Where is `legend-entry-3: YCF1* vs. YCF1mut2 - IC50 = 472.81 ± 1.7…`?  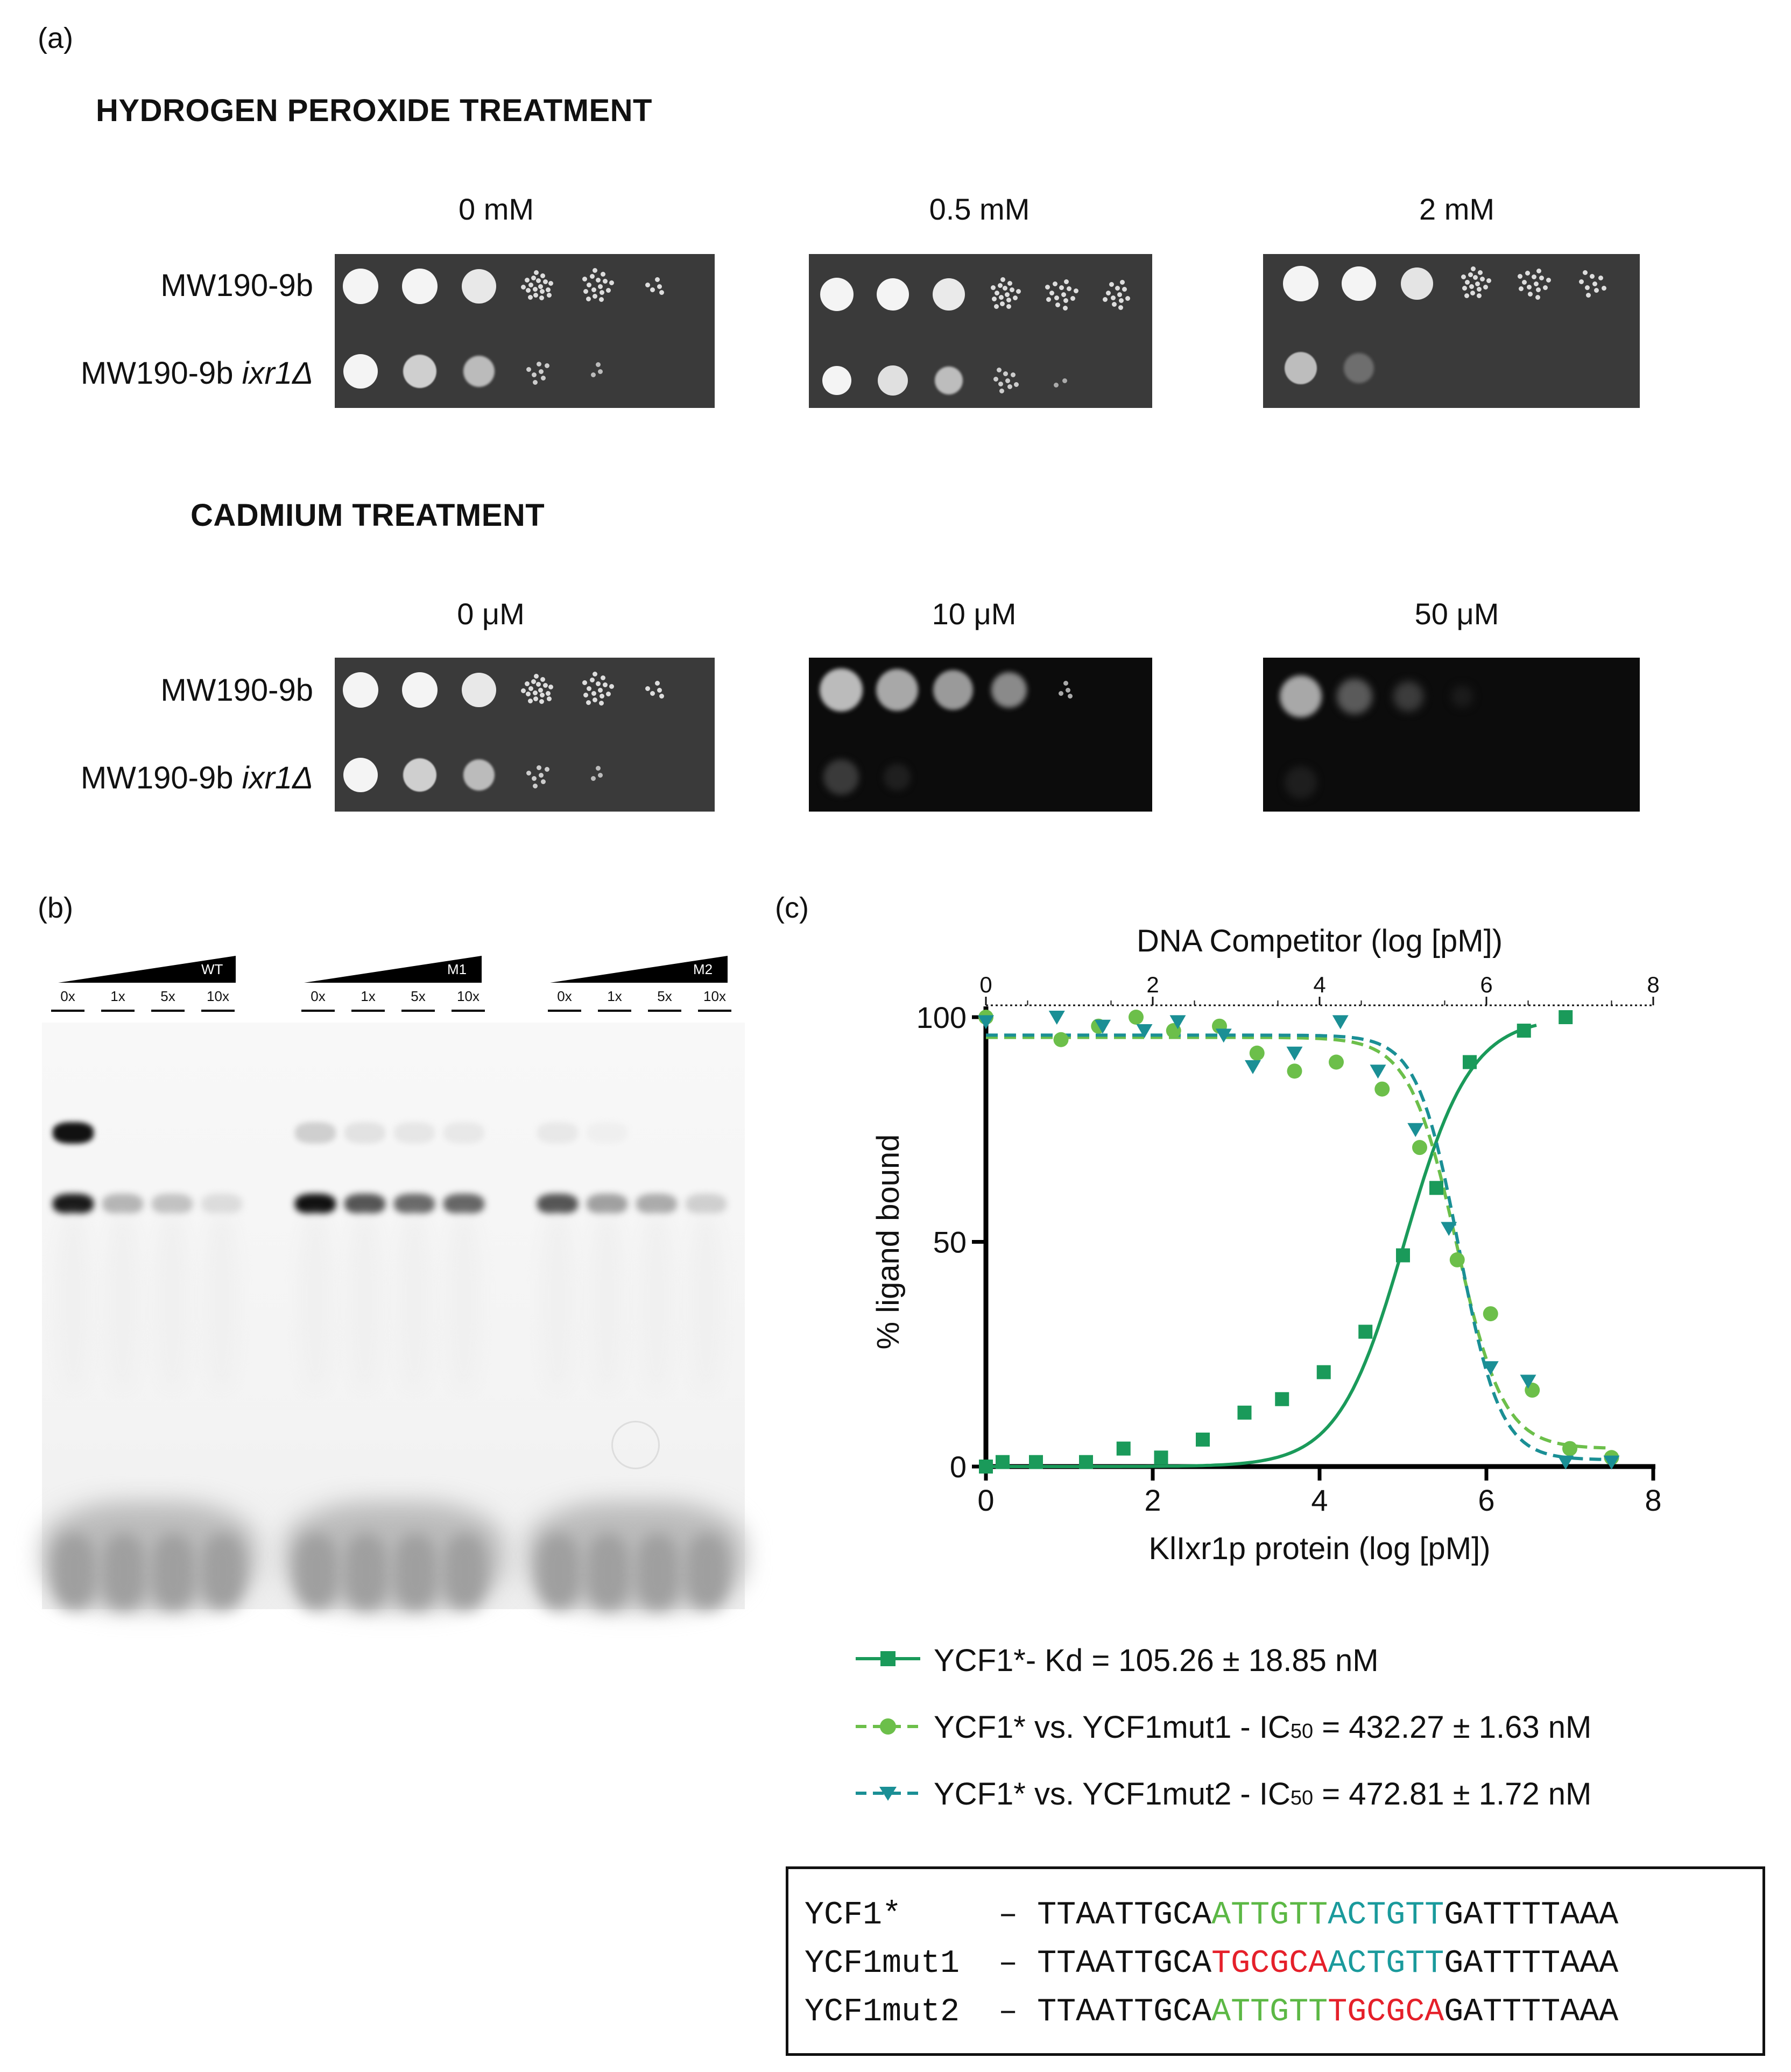 legend-entry-3: YCF1* vs. YCF1mut2 - IC50 = 472.81 ± 1.7… is located at coordinates (1263, 1794).